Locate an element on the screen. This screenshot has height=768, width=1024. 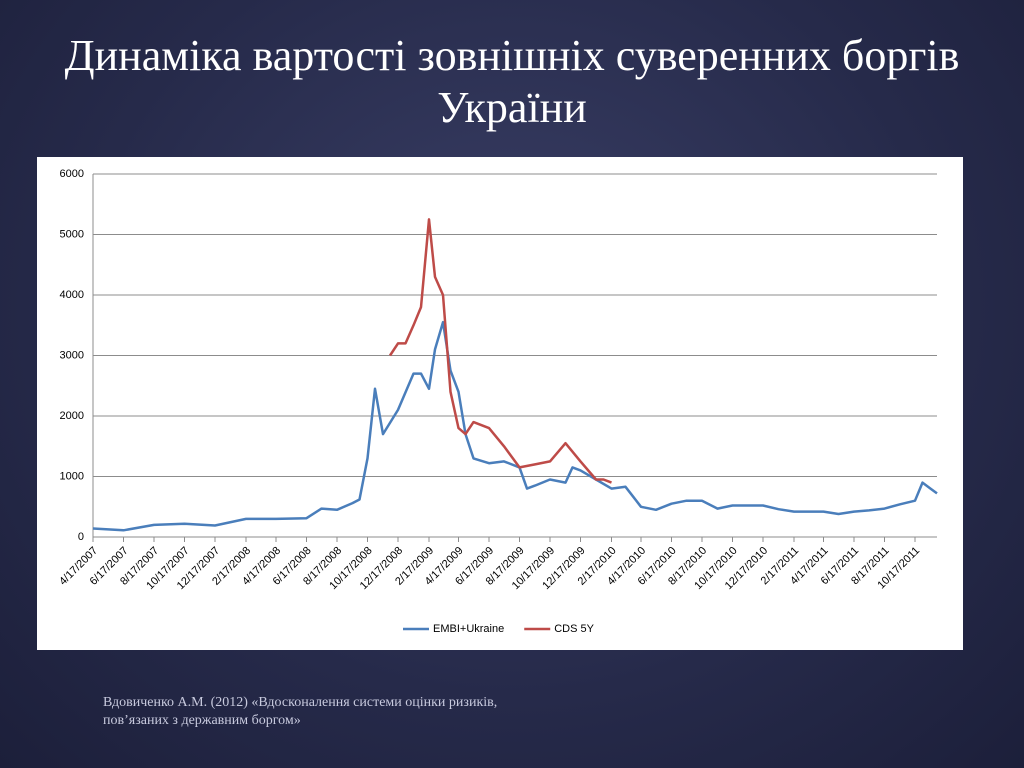
y-tick-label: 3000 is located at coordinates (72, 355).